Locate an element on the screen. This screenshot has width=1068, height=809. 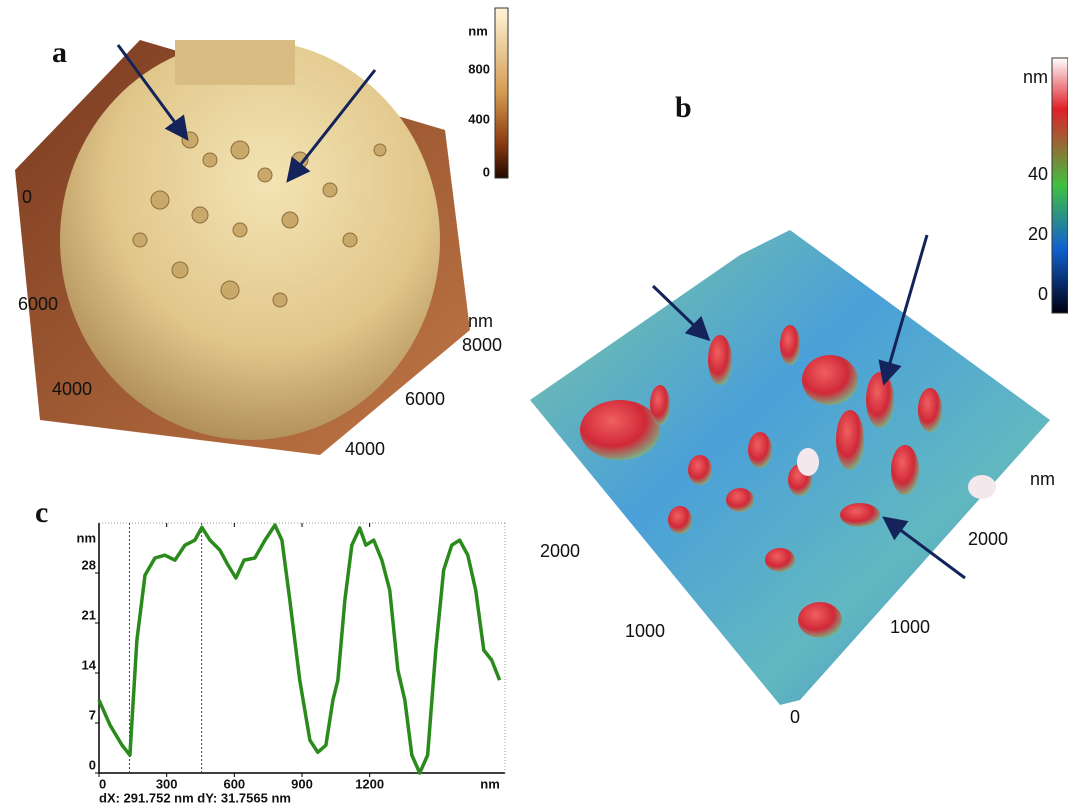
colorbar-tick: 20 is located at coordinates (1038, 234).